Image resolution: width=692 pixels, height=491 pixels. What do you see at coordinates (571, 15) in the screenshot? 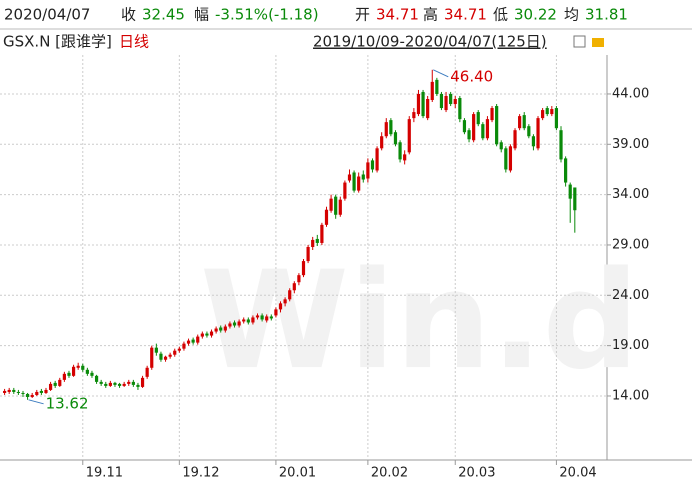
I see `field-label: 均` at bounding box center [571, 15].